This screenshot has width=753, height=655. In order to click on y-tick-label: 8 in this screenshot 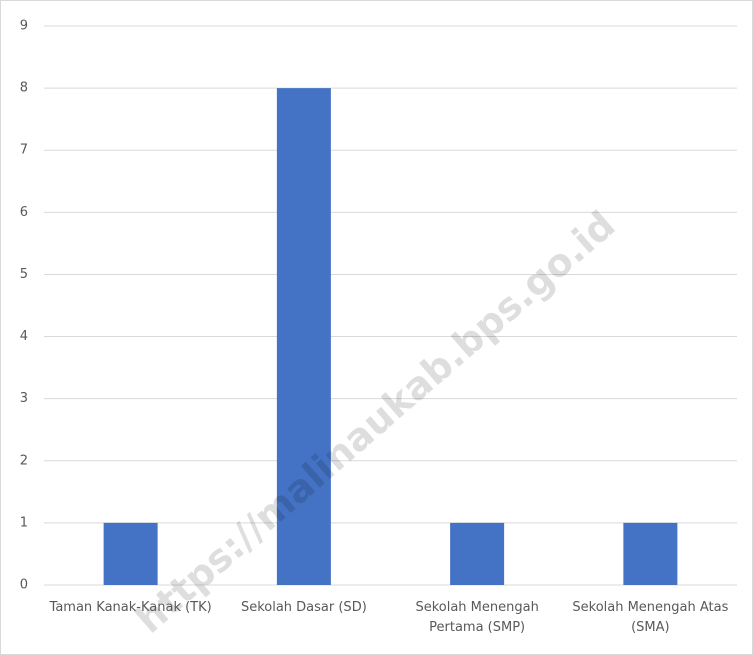, I will do `click(24, 88)`.